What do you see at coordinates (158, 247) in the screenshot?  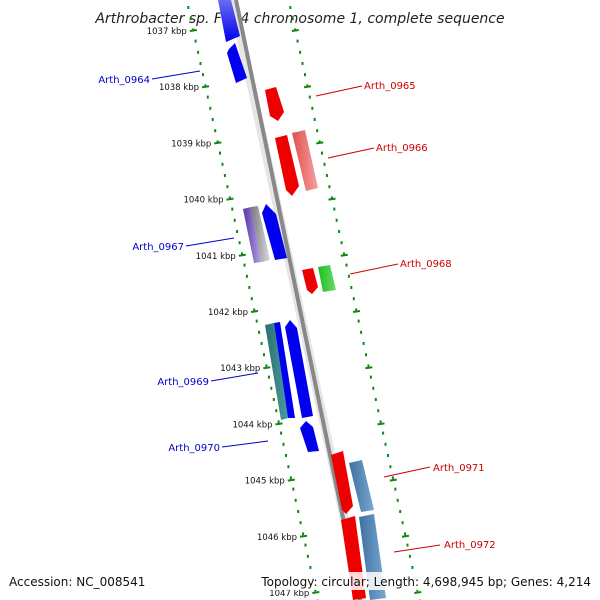 I see `gene-label-arth-0967: Arth_0967` at bounding box center [158, 247].